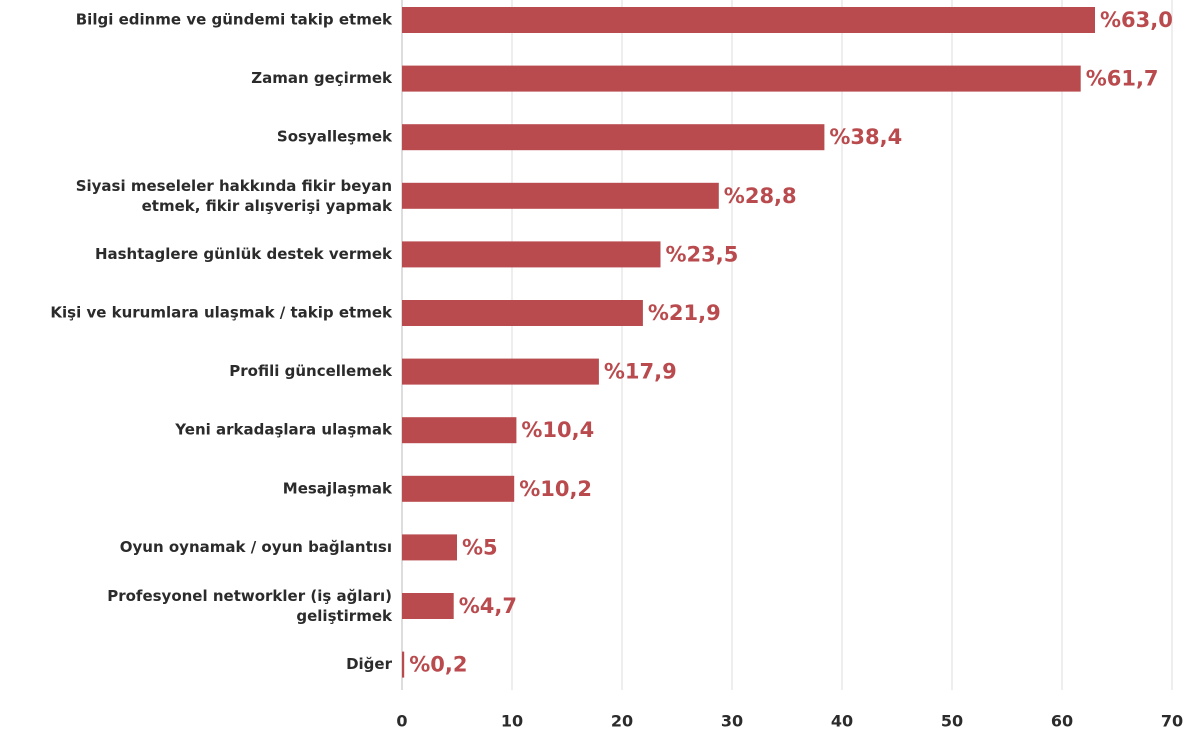 The width and height of the screenshot is (1191, 740). Describe the element at coordinates (401, 721) in the screenshot. I see `x-tick-label: 0` at that location.